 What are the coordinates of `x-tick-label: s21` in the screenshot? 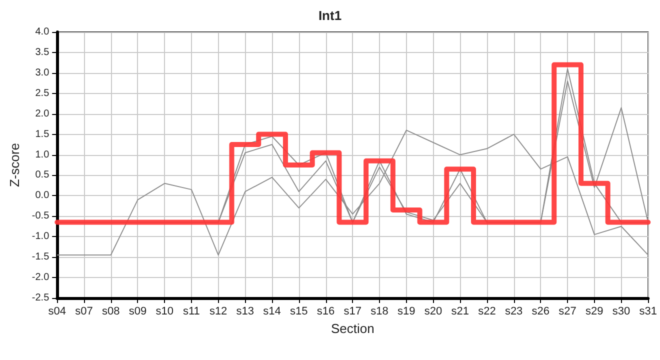 It's located at (460, 312).